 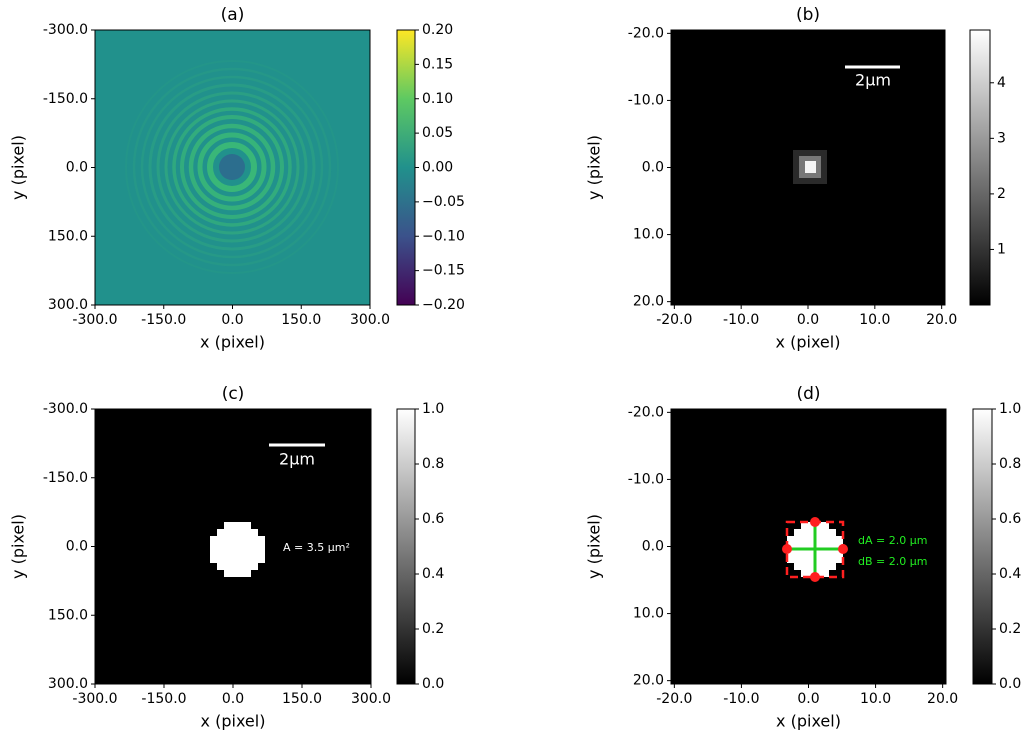 What do you see at coordinates (233, 15) in the screenshot?
I see `panel-title: (a)` at bounding box center [233, 15].